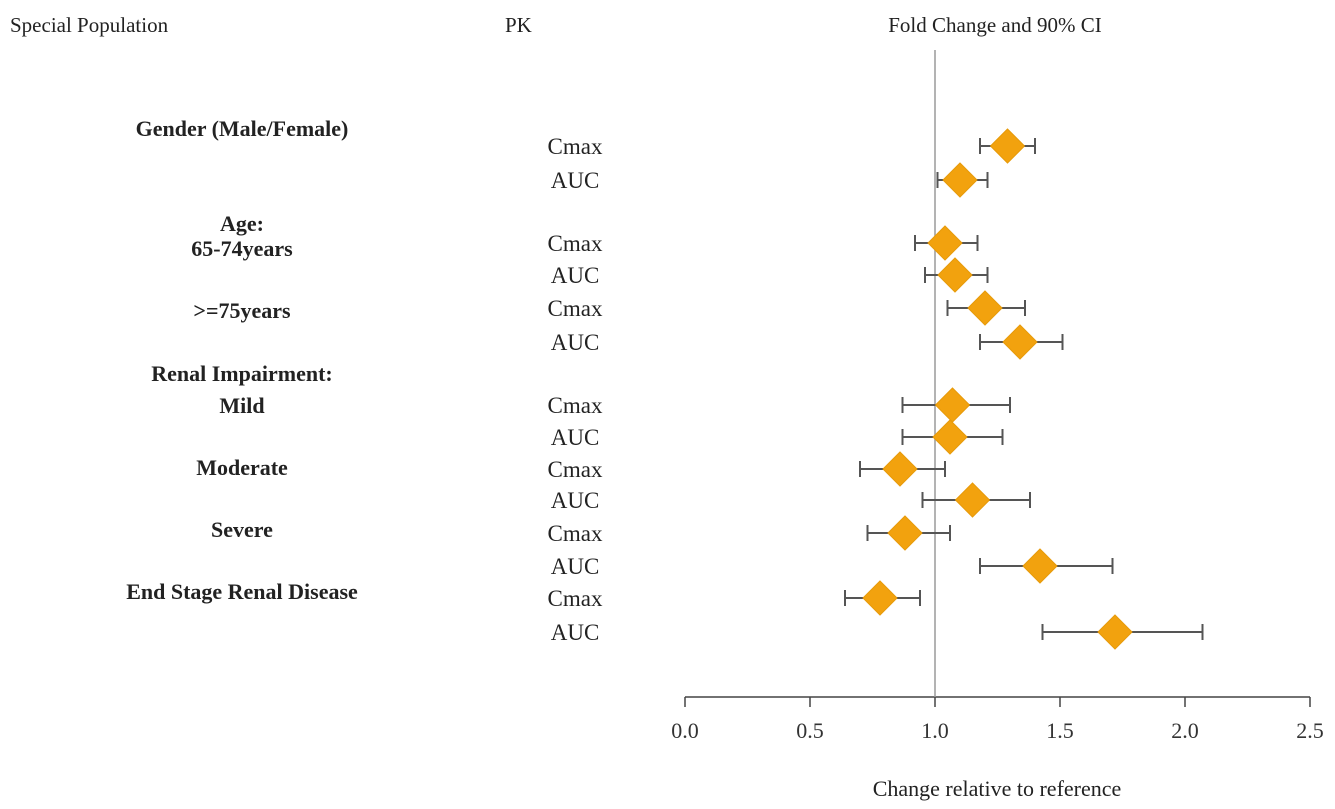  I want to click on header-pk: PK, so click(518, 25).